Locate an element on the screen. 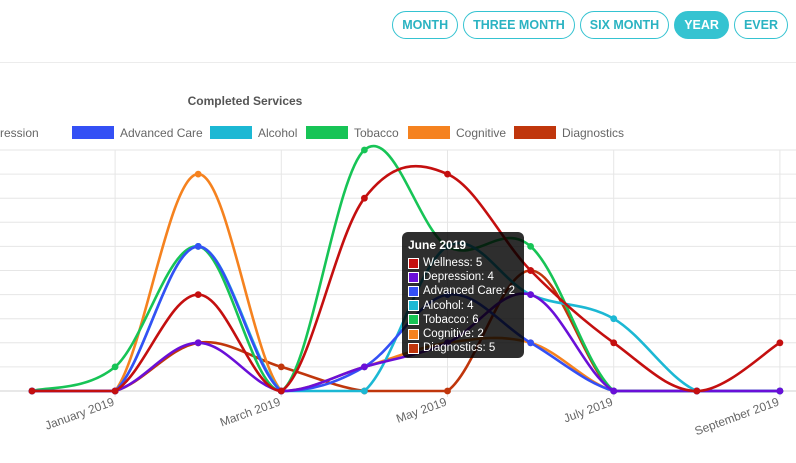 This screenshot has width=796, height=463. legend-label: Alcohol is located at coordinates (277, 133).